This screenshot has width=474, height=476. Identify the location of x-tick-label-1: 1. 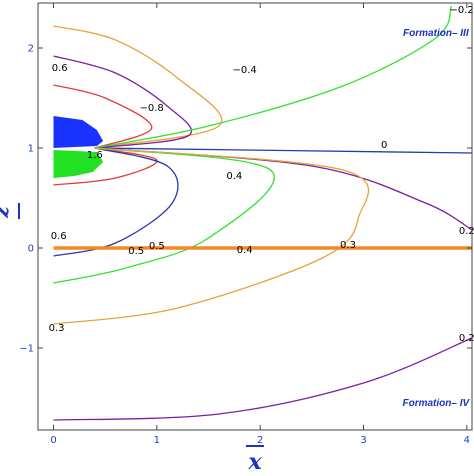
(157, 440).